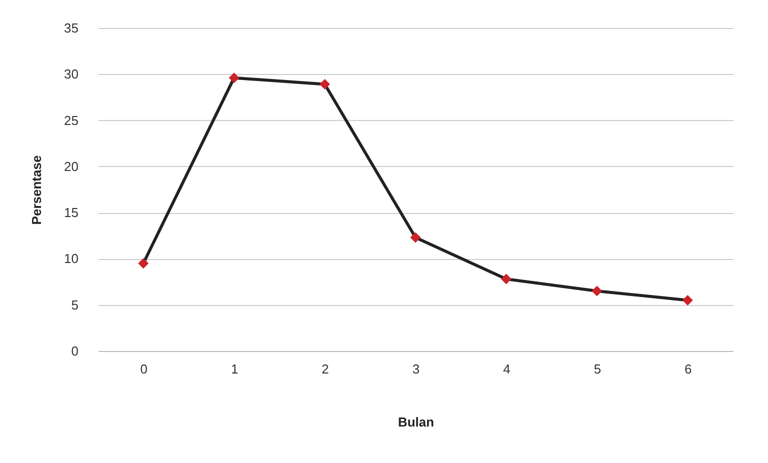  I want to click on x-tick-label: 4, so click(506, 369).